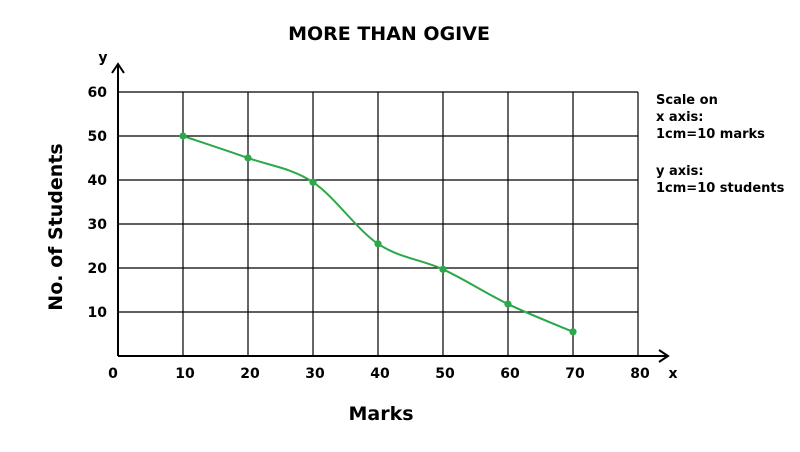 This screenshot has width=800, height=452. I want to click on x-tick-label: 80, so click(640, 374).